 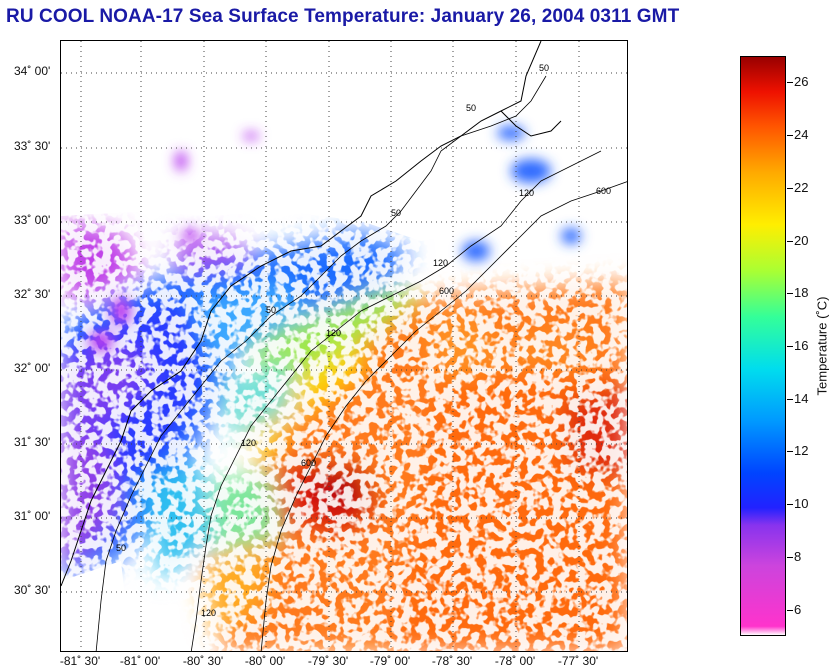 What do you see at coordinates (32, 71) in the screenshot?
I see `lat-label: 34˚ 00'` at bounding box center [32, 71].